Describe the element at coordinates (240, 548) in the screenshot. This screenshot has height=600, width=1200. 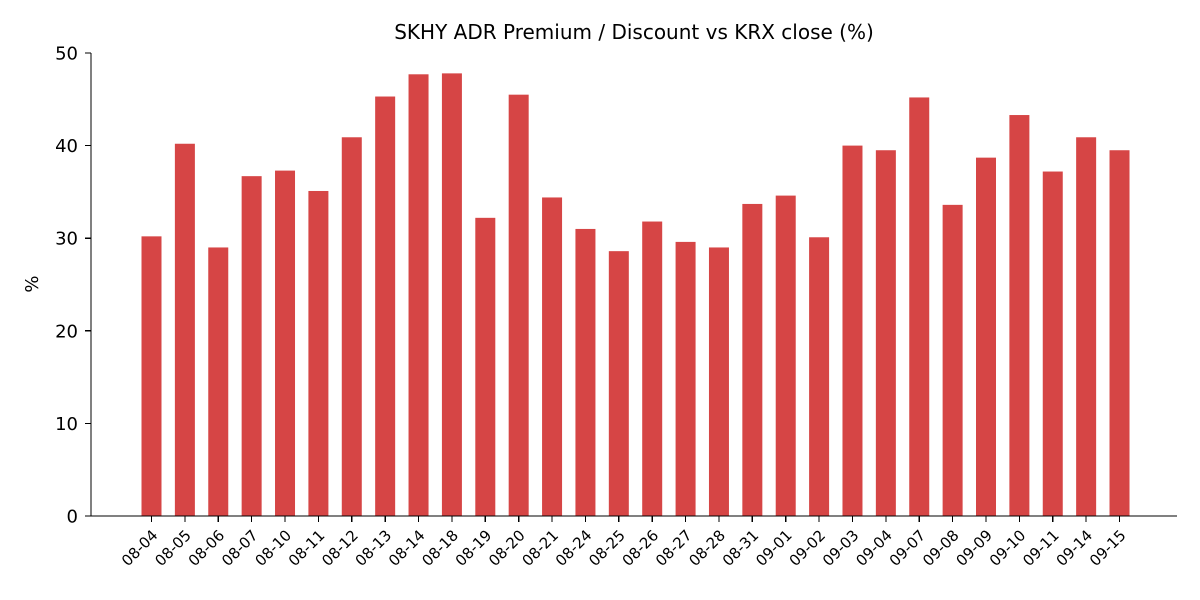
I see `x-tick-label-08-07: 08-07` at that location.